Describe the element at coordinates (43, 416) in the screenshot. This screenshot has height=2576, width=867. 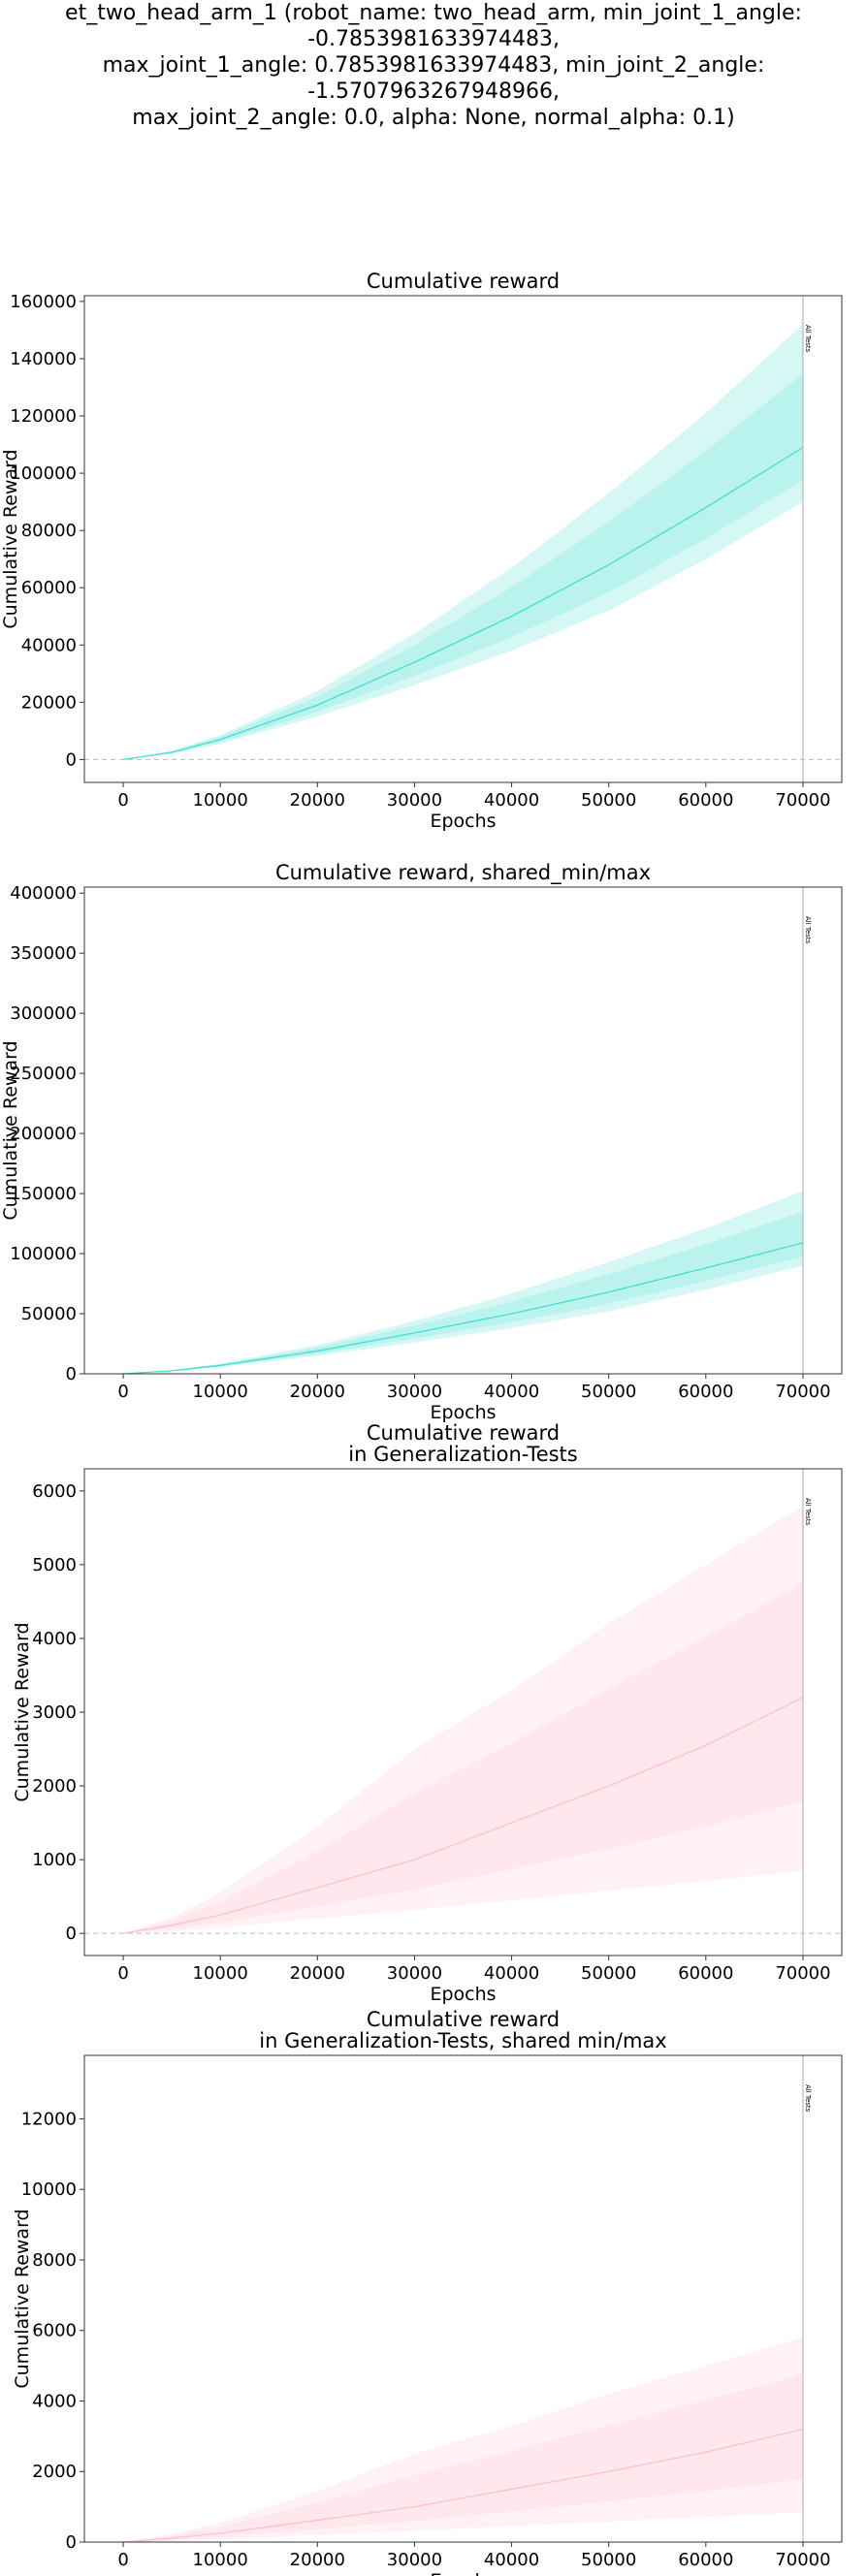
I see `y-tick-label: 120000` at that location.